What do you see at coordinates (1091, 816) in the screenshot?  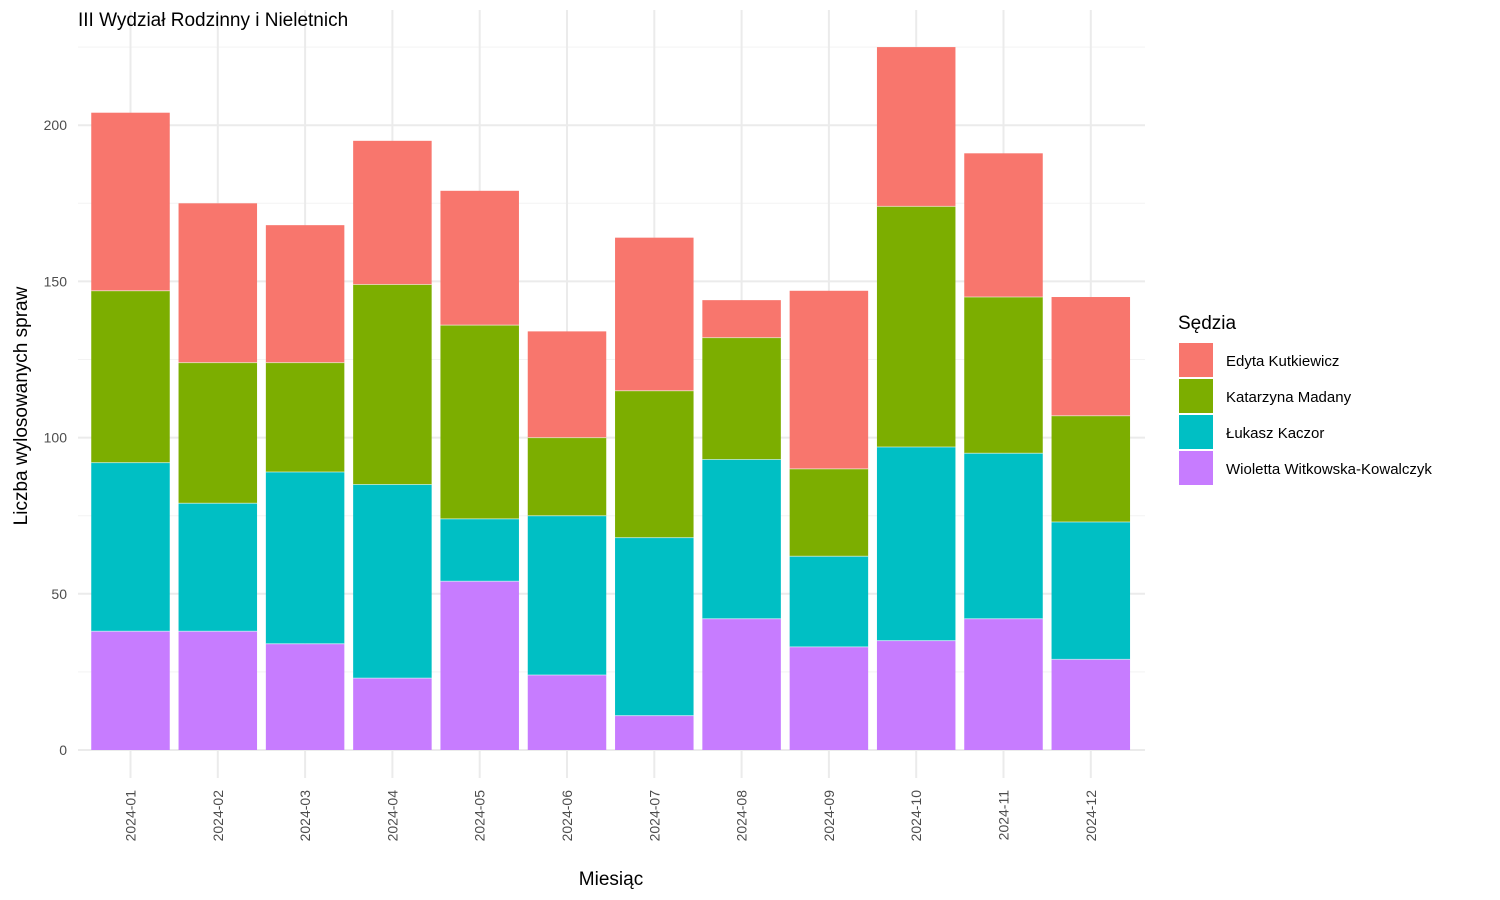 I see `x-tick-label: 2024-12` at bounding box center [1091, 816].